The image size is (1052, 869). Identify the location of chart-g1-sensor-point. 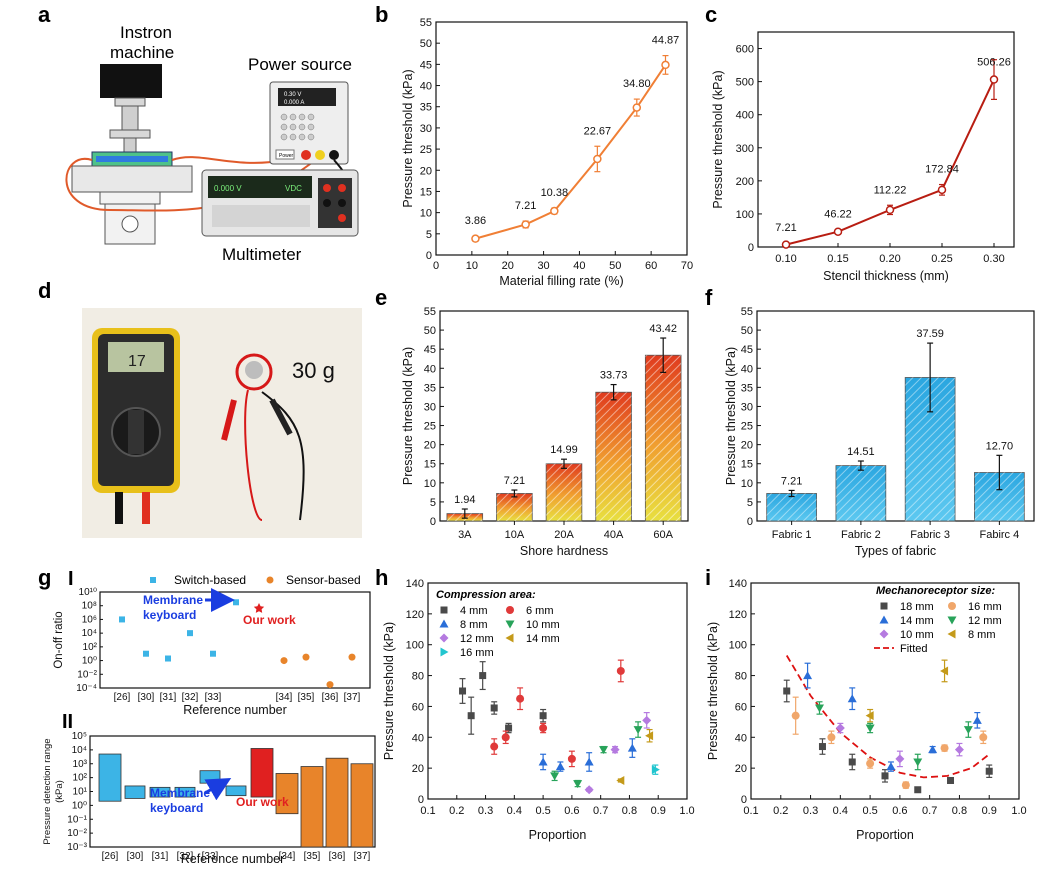
(284, 661).